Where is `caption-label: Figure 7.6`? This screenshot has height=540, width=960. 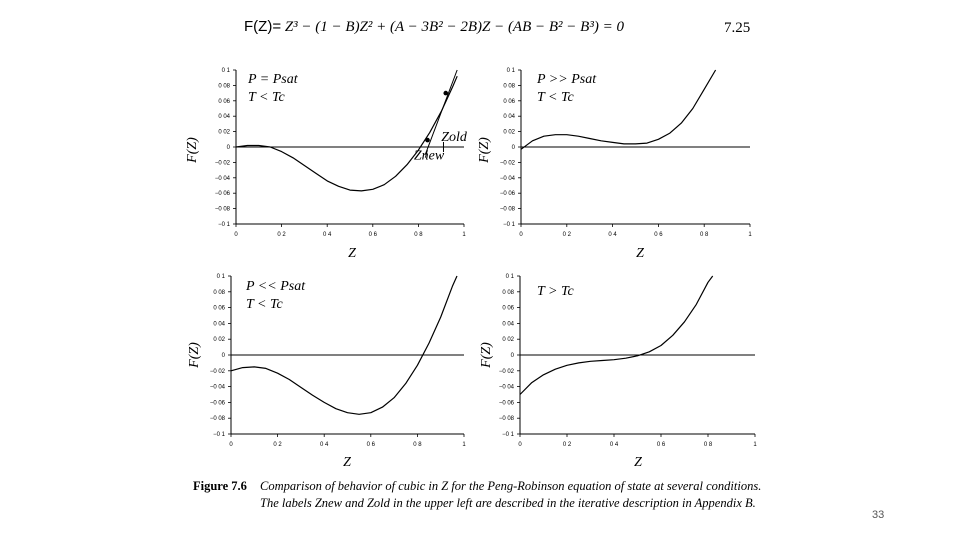
caption-label: Figure 7.6 is located at coordinates (220, 486).